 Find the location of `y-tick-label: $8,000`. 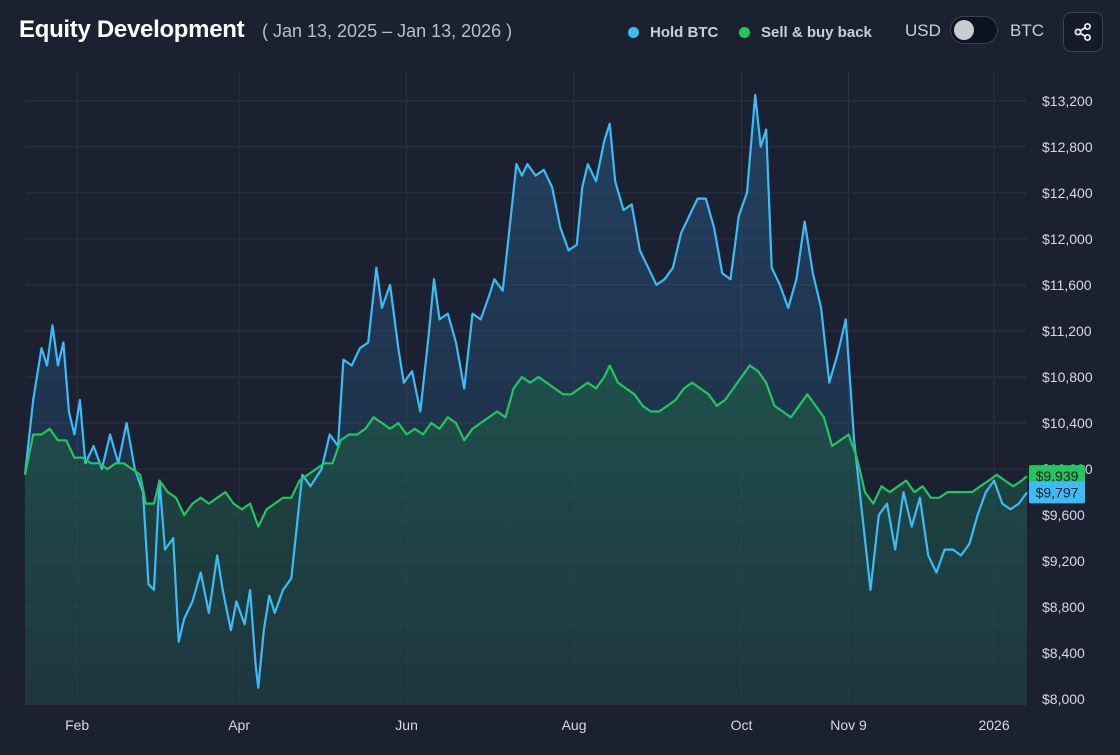

y-tick-label: $8,000 is located at coordinates (1063, 699).